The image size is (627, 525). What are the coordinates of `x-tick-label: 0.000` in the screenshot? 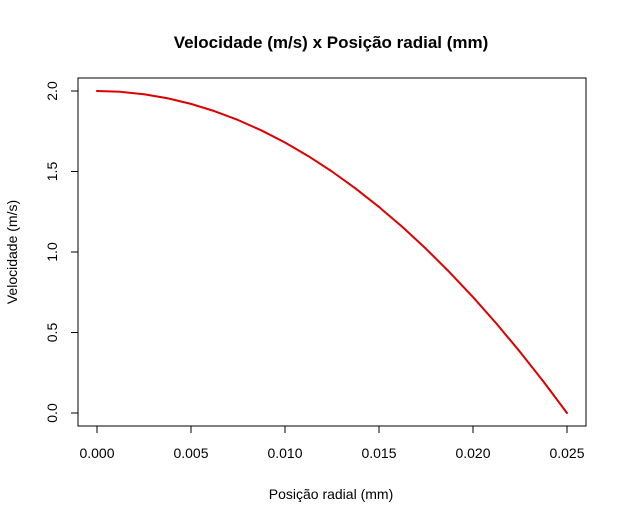 It's located at (96, 453).